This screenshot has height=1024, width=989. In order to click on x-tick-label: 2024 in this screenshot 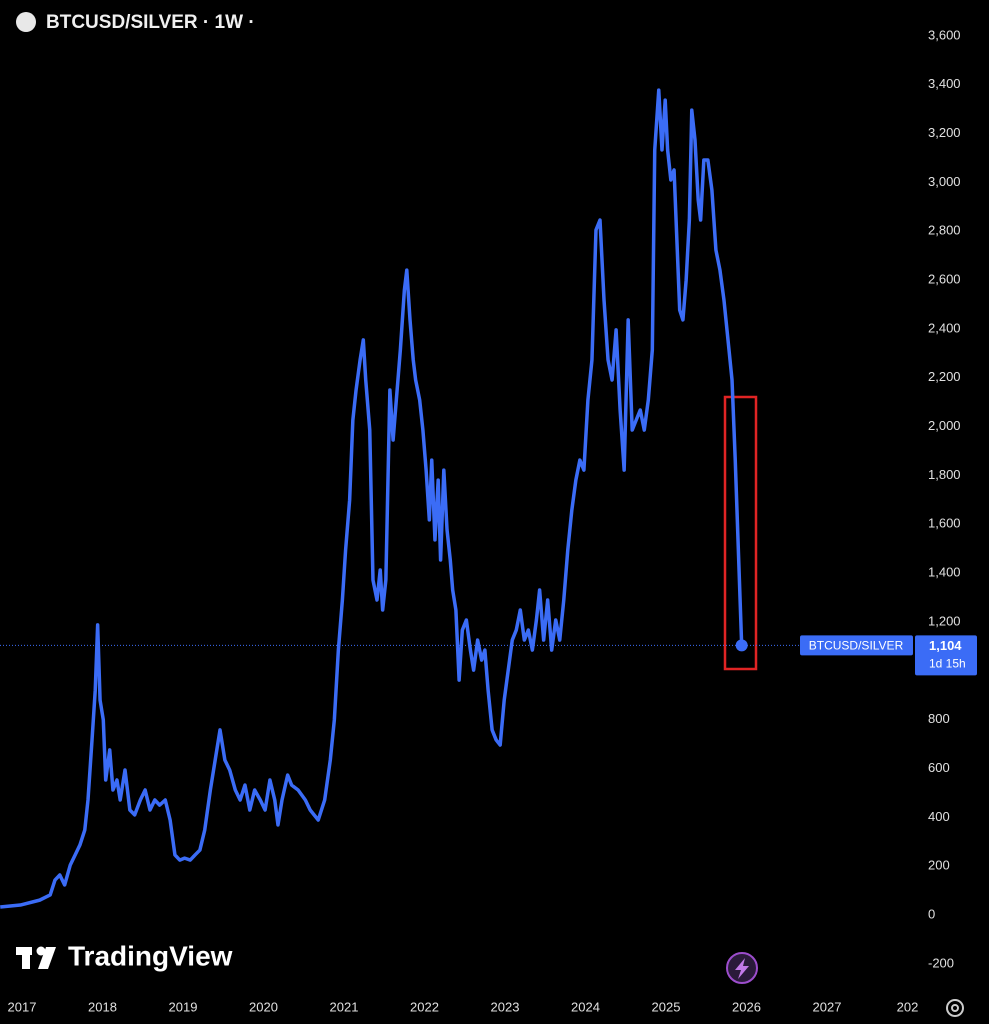, I will do `click(585, 1006)`.